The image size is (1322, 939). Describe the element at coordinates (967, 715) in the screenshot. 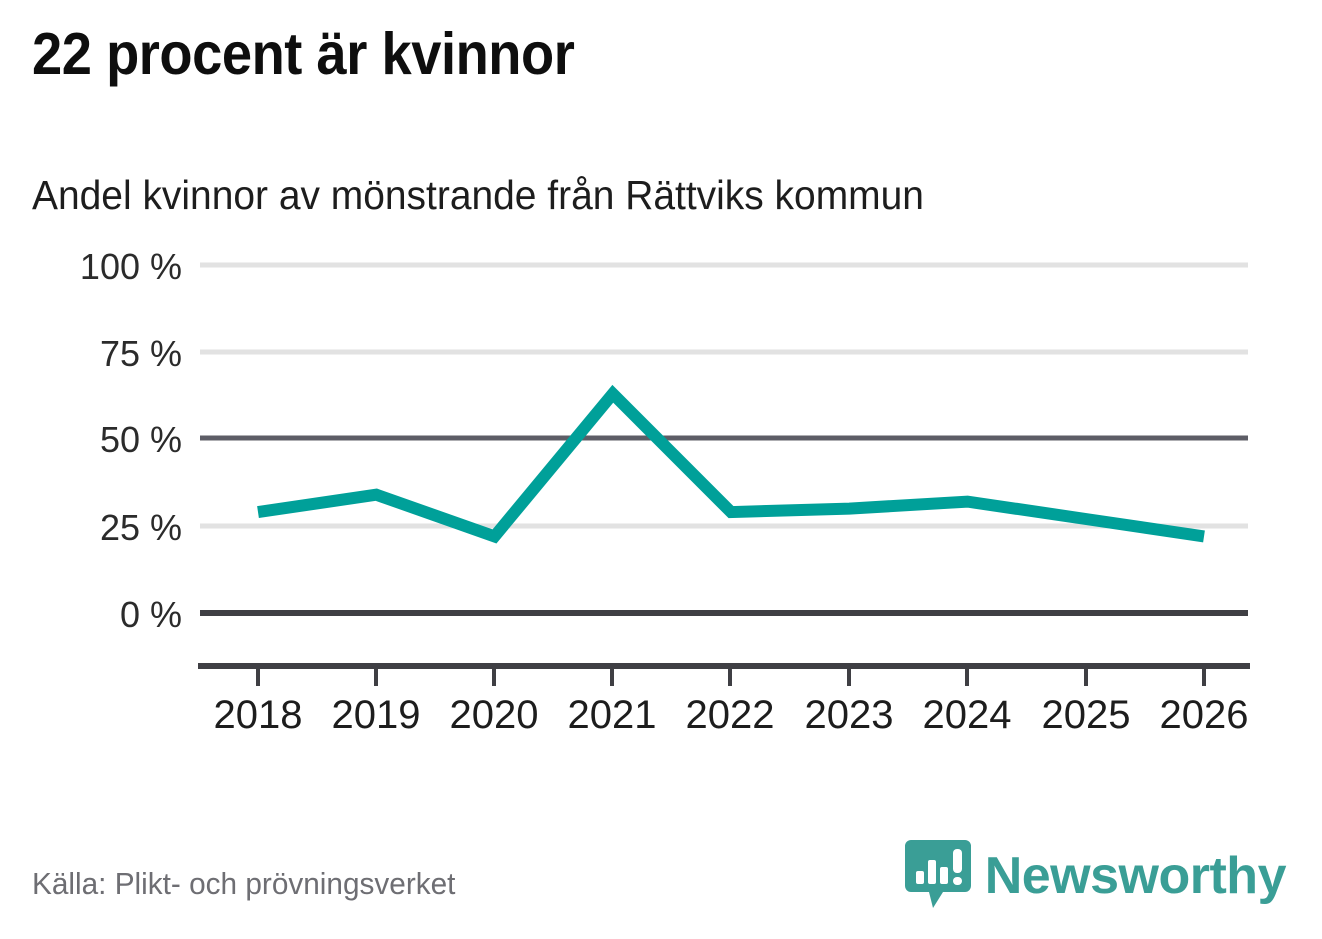

I see `x-tick-label-2024: 2024` at that location.